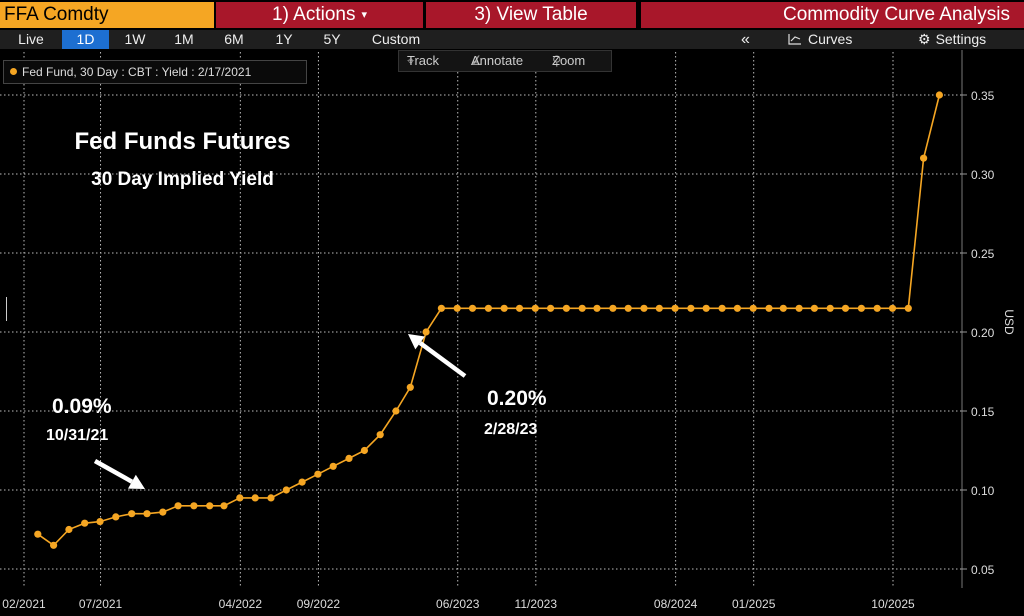  What do you see at coordinates (536, 604) in the screenshot?
I see `x-tick-label: 11/2023` at bounding box center [536, 604].